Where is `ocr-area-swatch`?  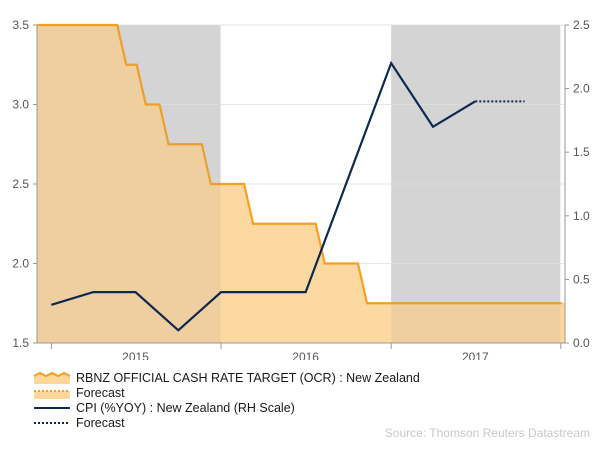 ocr-area-swatch is located at coordinates (52, 377).